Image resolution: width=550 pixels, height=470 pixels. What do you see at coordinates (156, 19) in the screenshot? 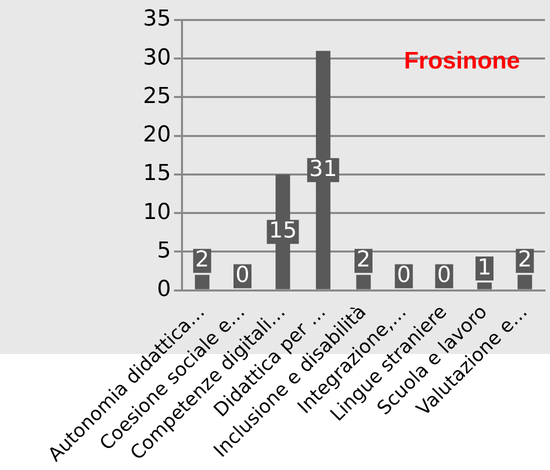
I see `y-tick-label: 35` at bounding box center [156, 19].